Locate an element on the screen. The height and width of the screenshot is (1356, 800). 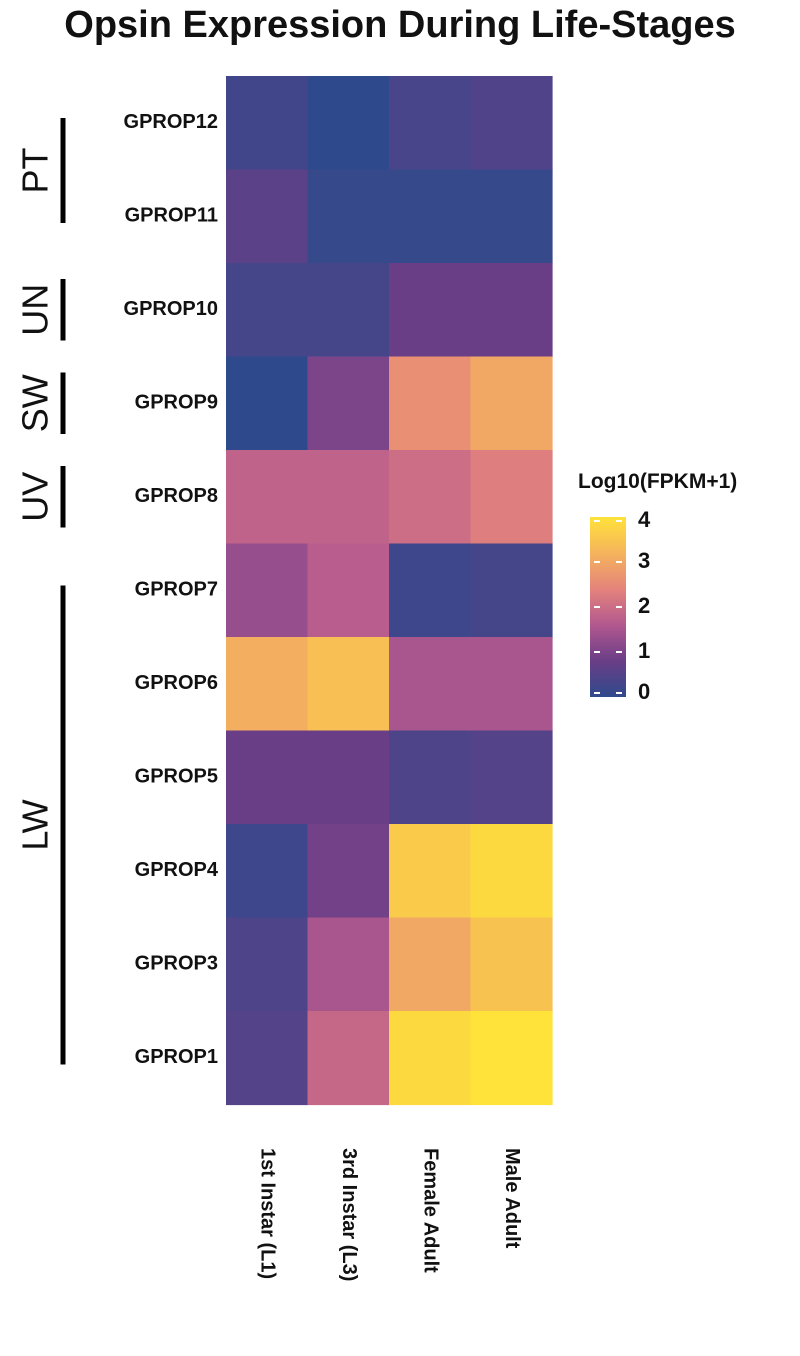
group-label: UV is located at coordinates (35, 497).